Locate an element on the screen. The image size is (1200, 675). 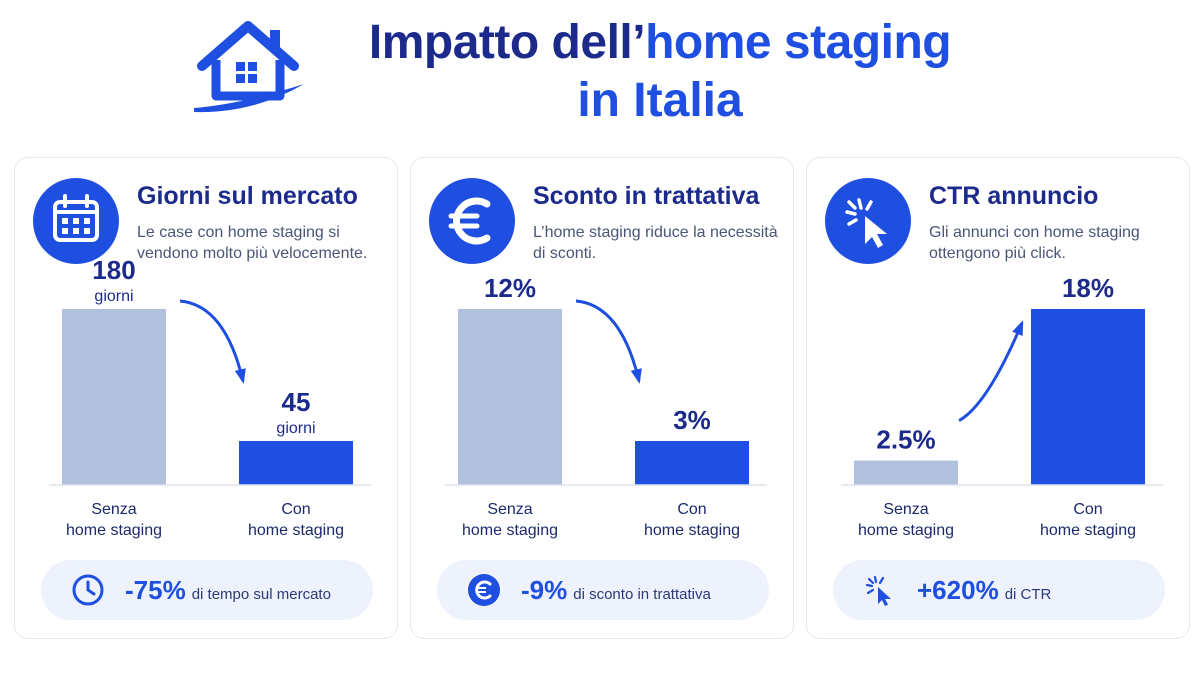
summary-pill: +620% di CTR is located at coordinates (999, 590).